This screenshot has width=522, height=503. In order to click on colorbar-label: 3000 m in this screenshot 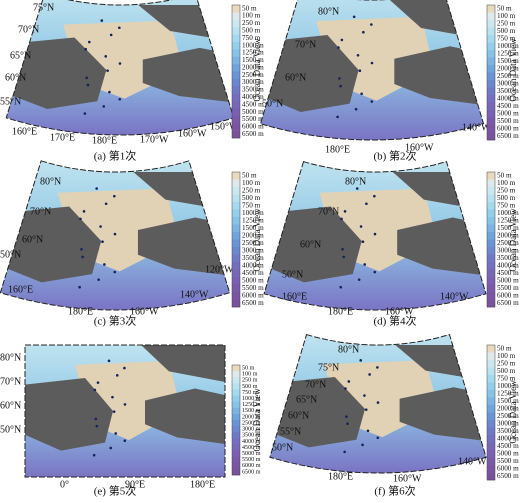, I will do `click(508, 83)`.